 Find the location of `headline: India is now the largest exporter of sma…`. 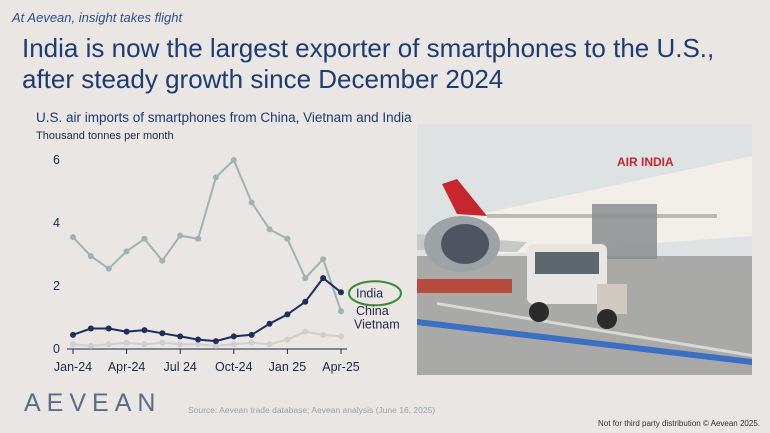

headline: India is now the largest exporter of sma… is located at coordinates (368, 63).